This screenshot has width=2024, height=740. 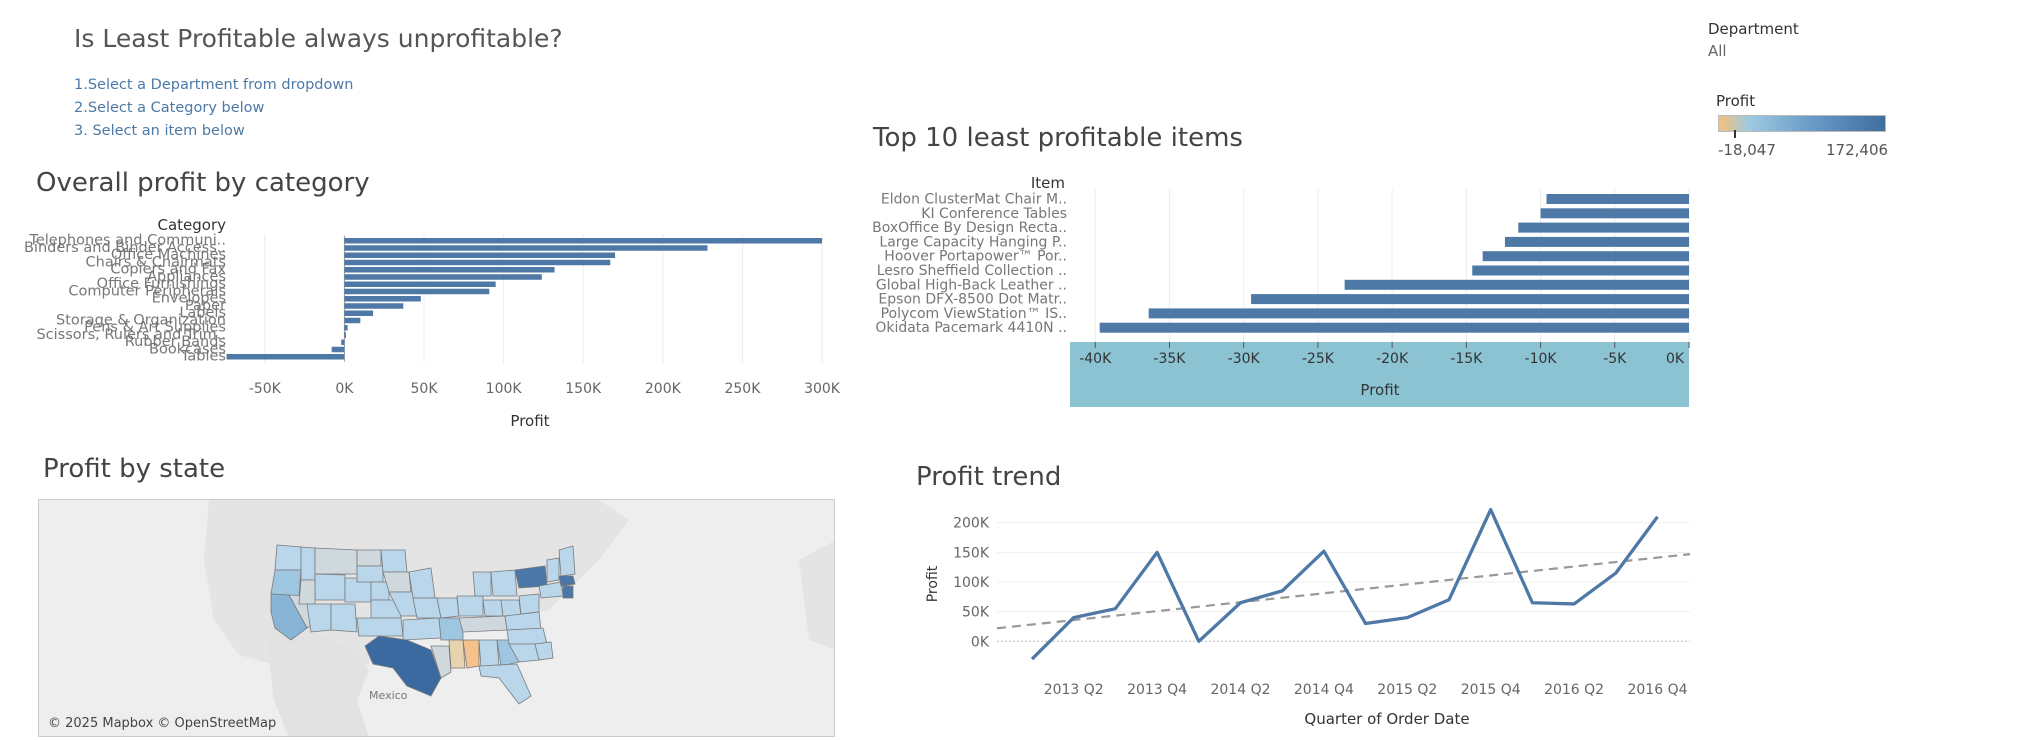 I want to click on trend-y-tick-label: 0K, so click(x=980, y=642).